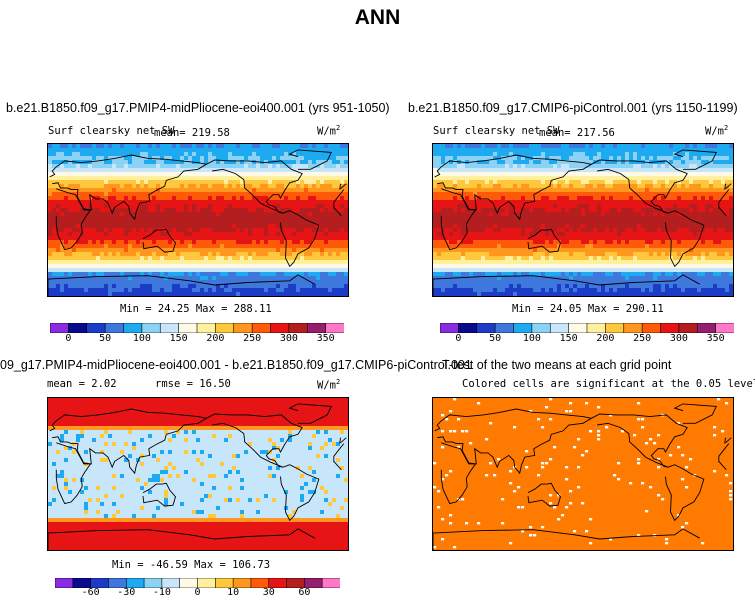 The image size is (755, 600). Describe the element at coordinates (105, 338) in the screenshot. I see `colorbar-tick-label: 50` at that location.